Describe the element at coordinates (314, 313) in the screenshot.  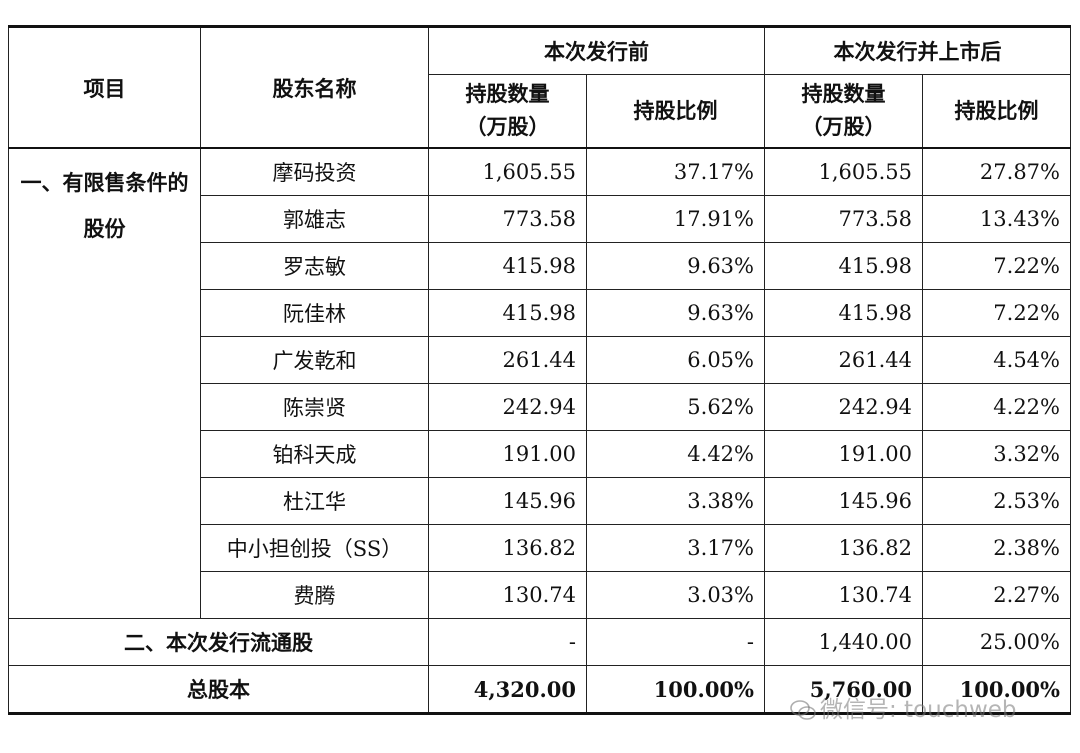
I see `shareholder-name: 阮佳林` at that location.